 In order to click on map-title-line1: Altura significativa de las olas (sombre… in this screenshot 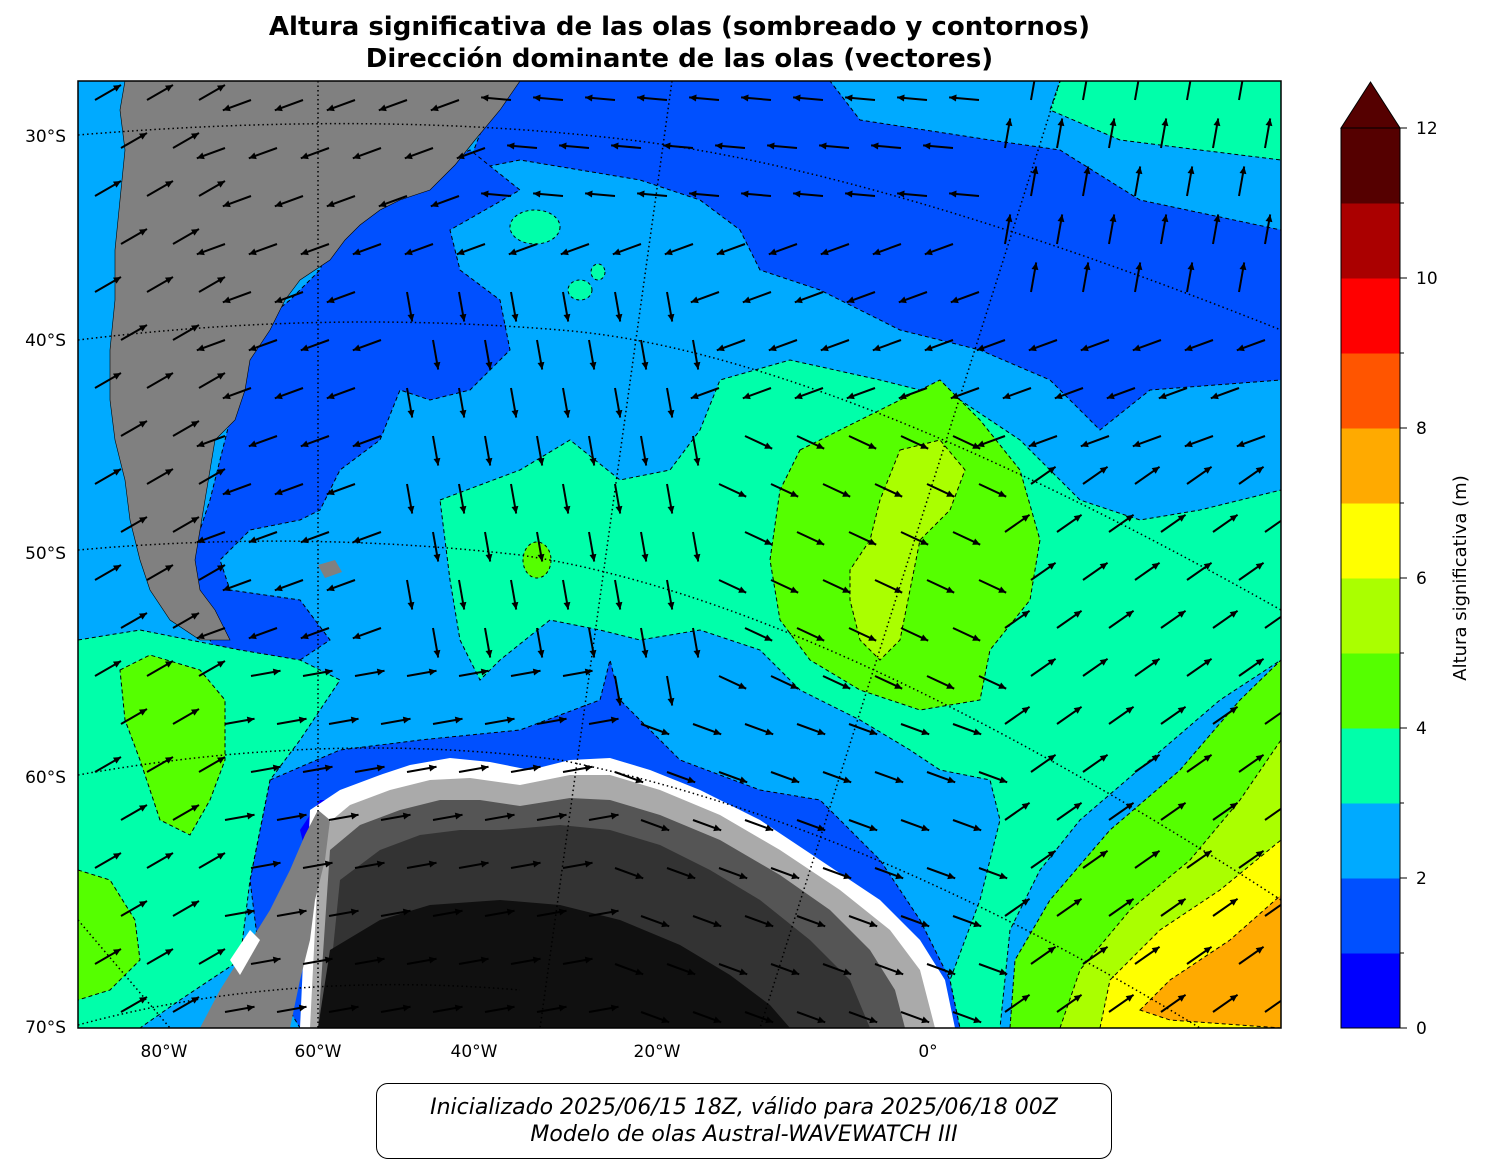, I will do `click(679, 27)`.